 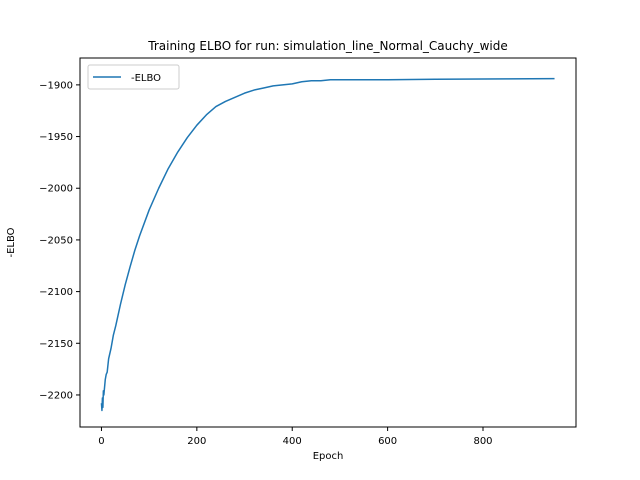 I want to click on legend-box, so click(x=133, y=77).